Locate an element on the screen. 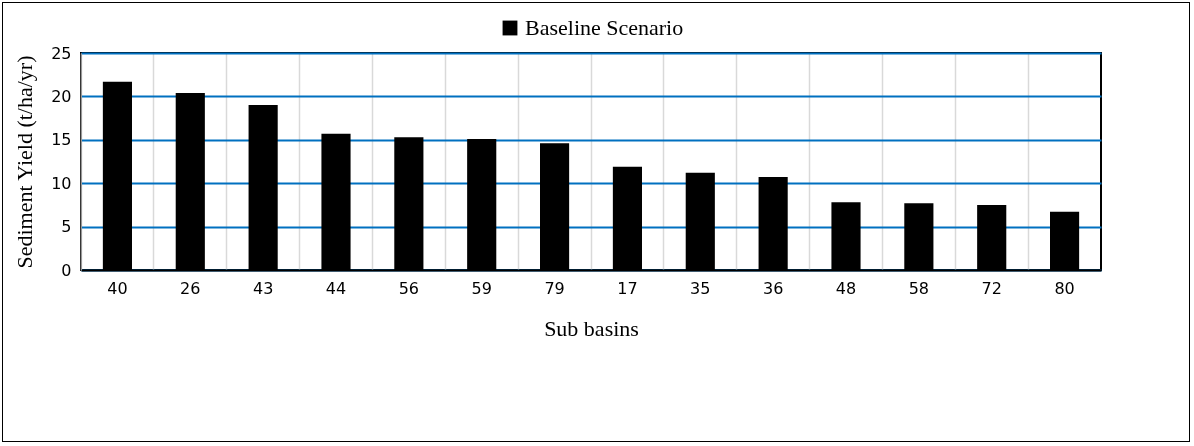  x-tick-label: 58 is located at coordinates (919, 288).